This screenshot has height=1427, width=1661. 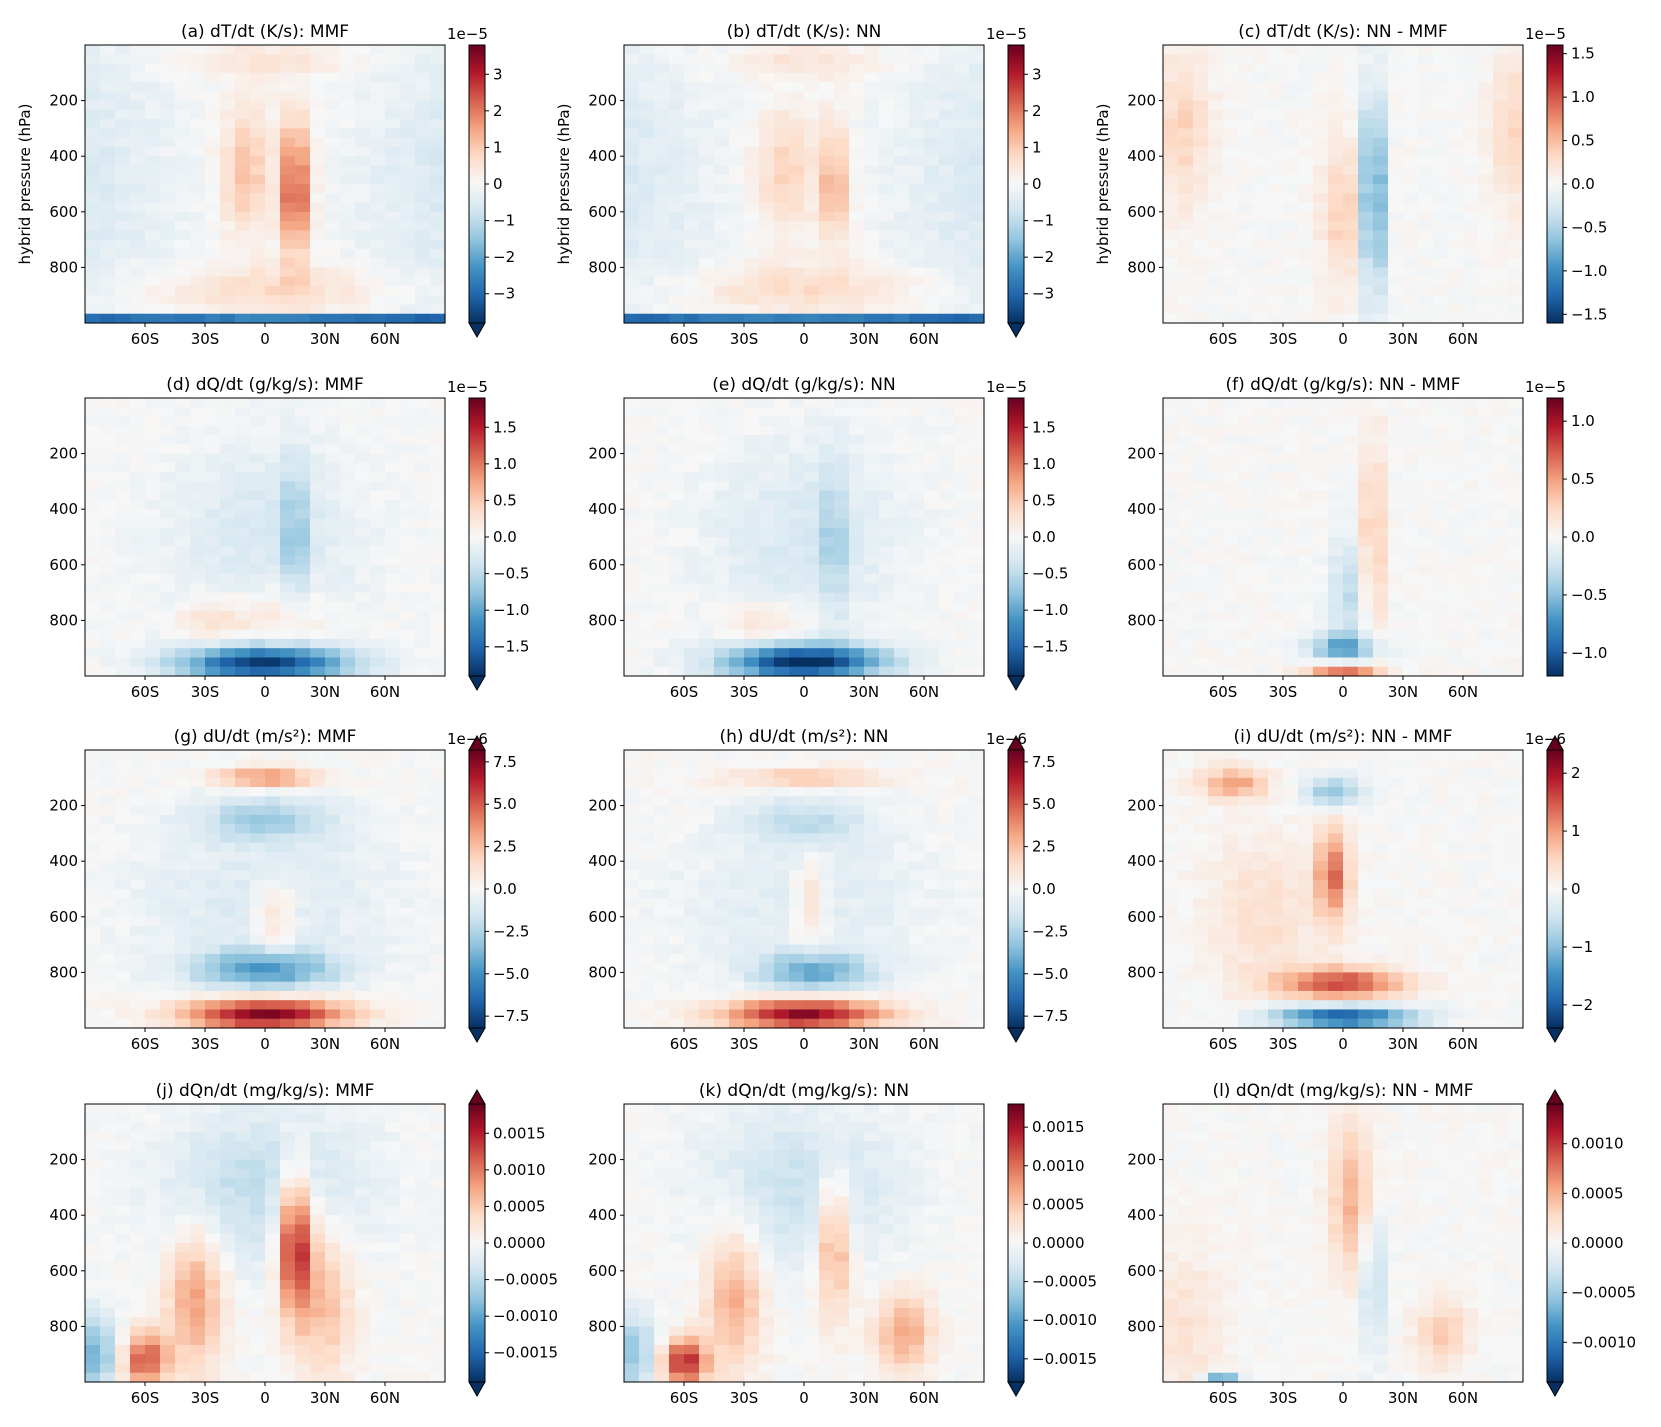 I want to click on heatmap-e, so click(x=804, y=537).